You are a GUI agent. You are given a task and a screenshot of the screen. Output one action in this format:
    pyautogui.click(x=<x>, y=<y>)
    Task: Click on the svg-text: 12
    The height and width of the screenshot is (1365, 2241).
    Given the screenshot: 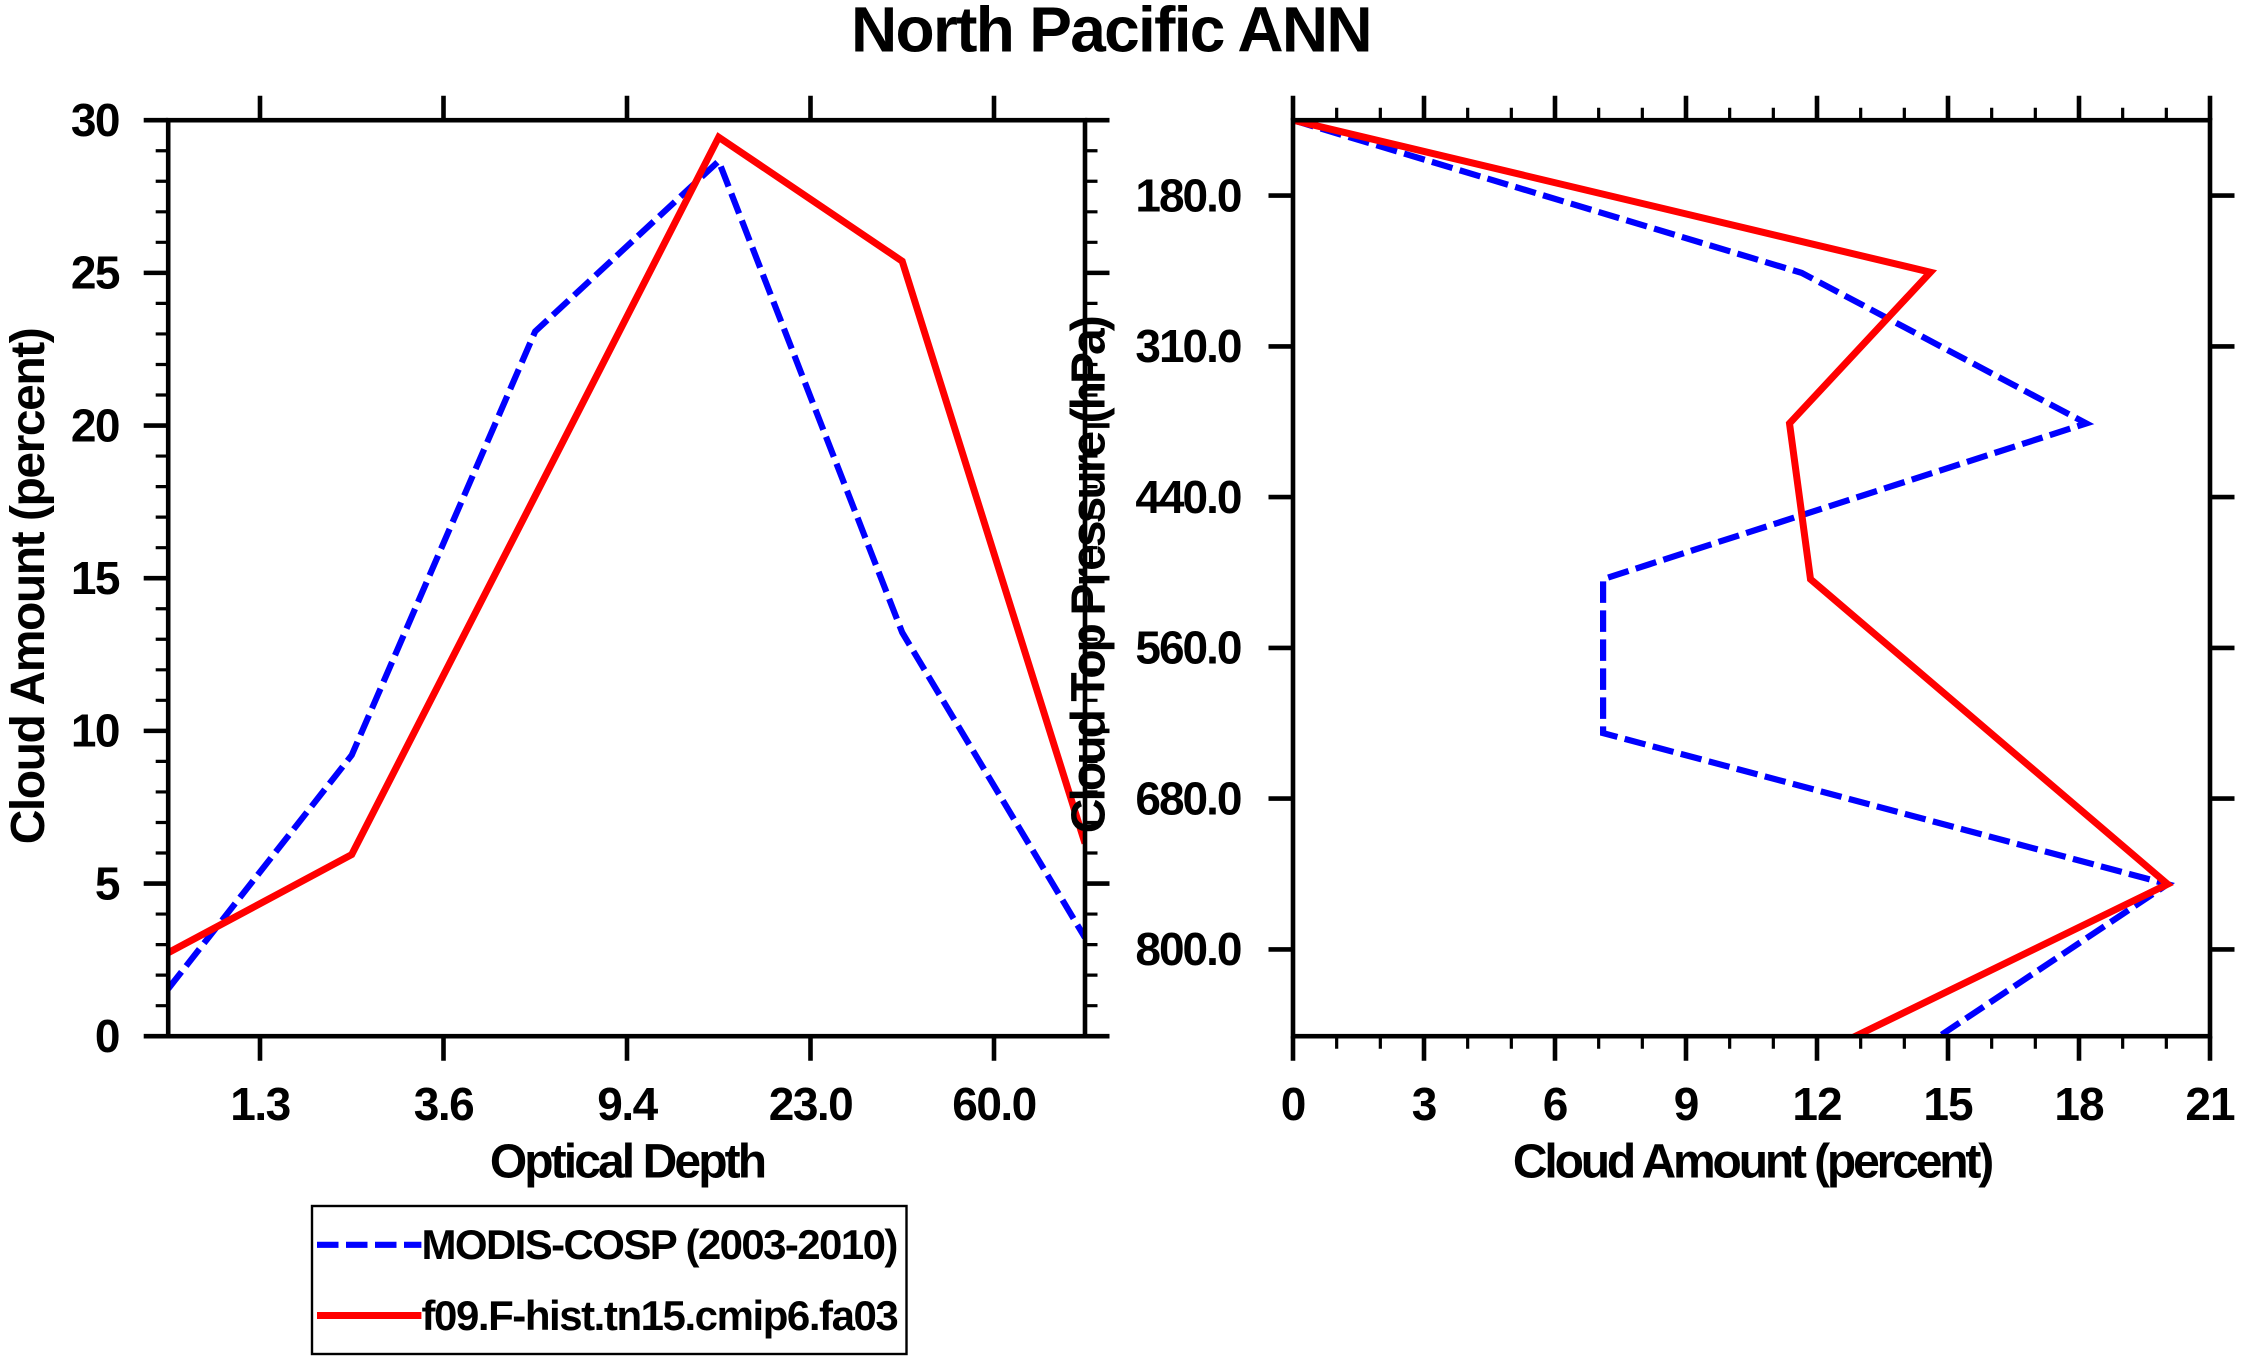 What is the action you would take?
    pyautogui.click(x=1816, y=1104)
    